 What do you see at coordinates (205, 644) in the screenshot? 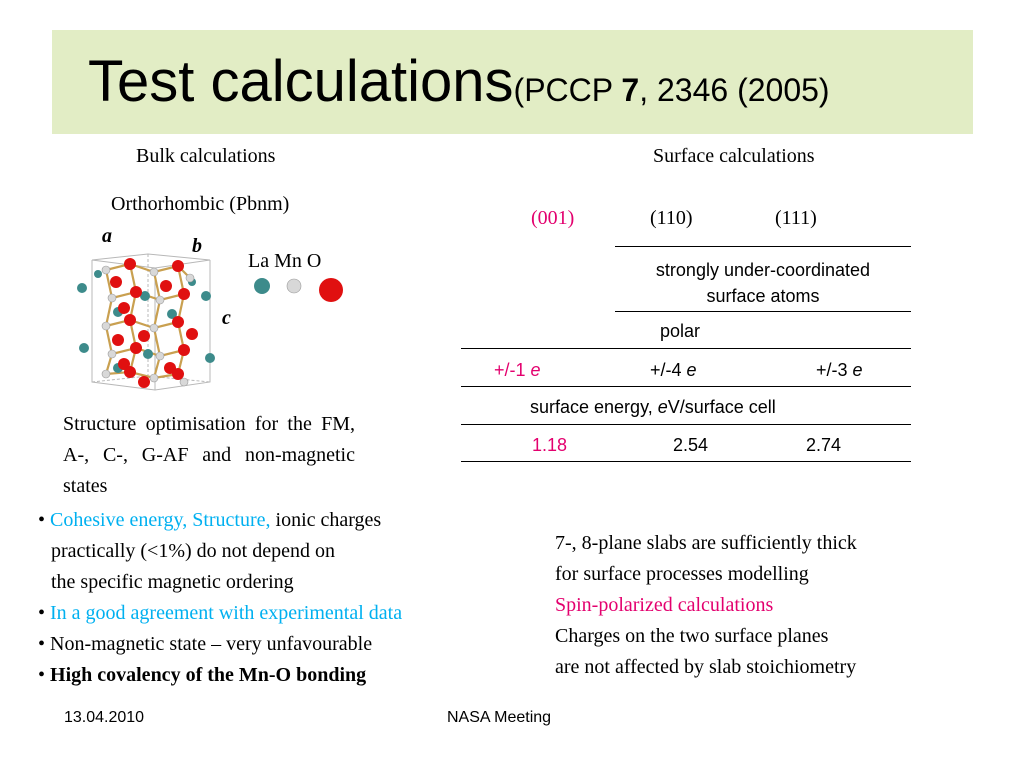
I see `bullet-nonmagnetic: • Non-magnetic state – very unfavourable` at bounding box center [205, 644].